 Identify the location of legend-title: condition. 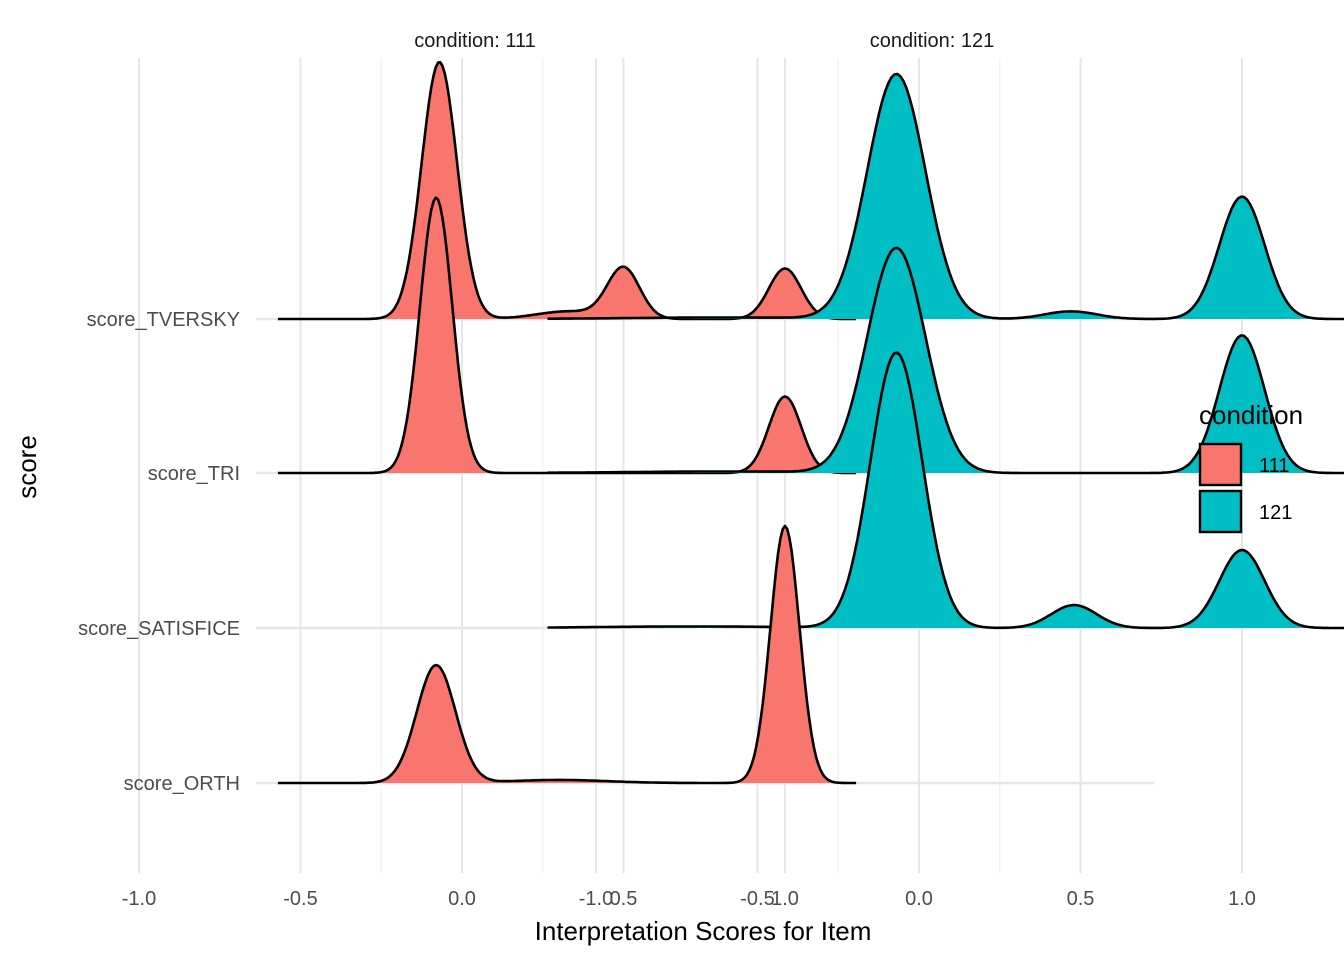
(1251, 415).